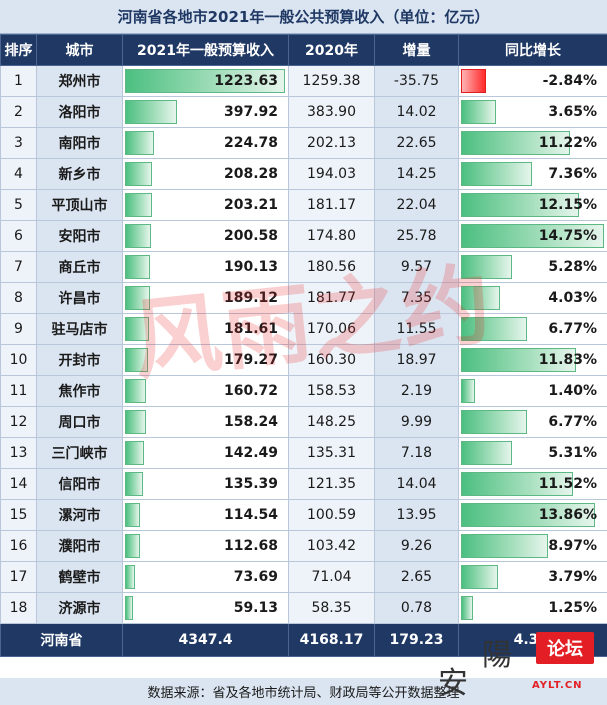 This screenshot has width=607, height=705. I want to click on increase-cell: 18.97, so click(416, 360).